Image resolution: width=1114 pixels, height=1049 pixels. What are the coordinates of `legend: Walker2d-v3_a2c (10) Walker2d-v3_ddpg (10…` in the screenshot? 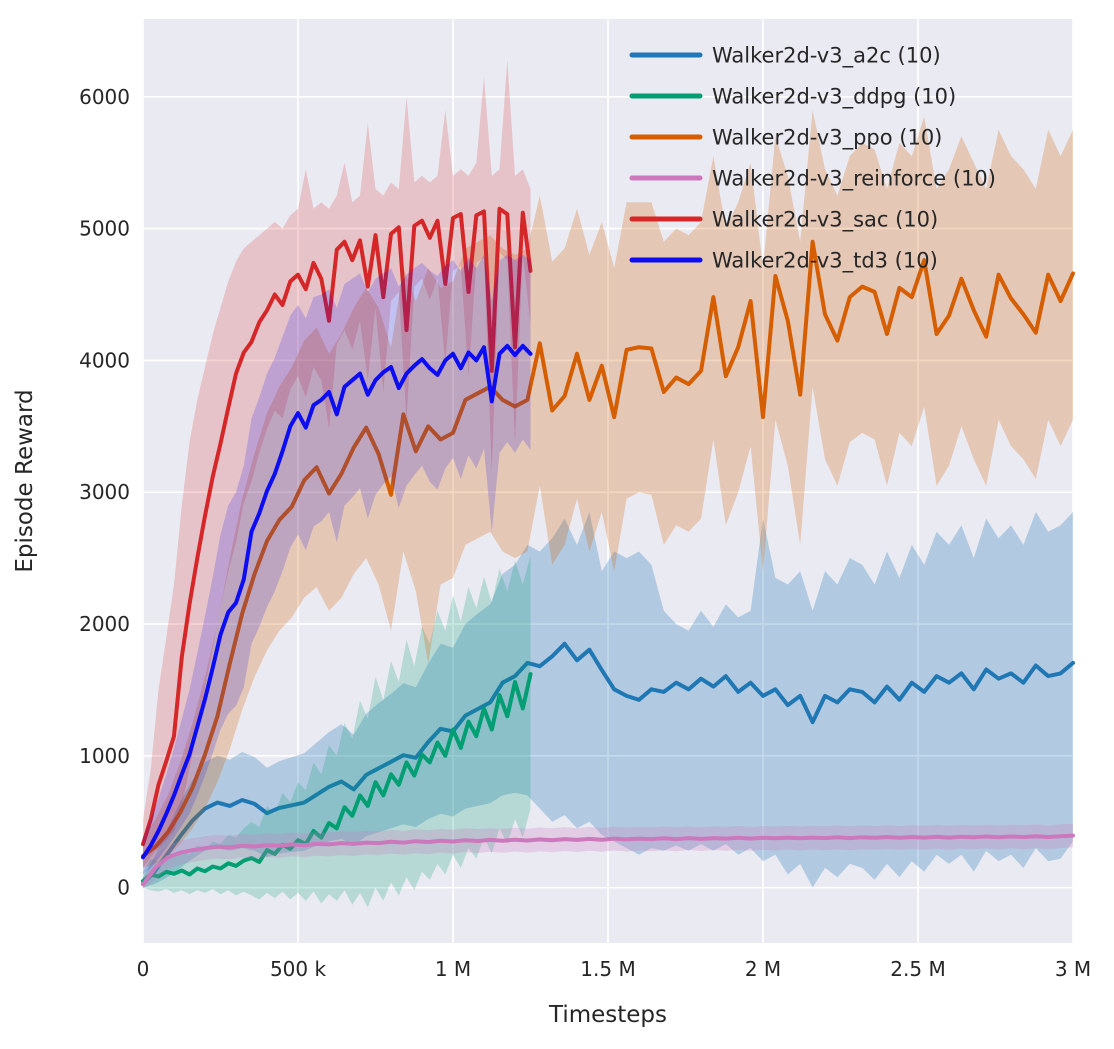 It's located at (812, 159).